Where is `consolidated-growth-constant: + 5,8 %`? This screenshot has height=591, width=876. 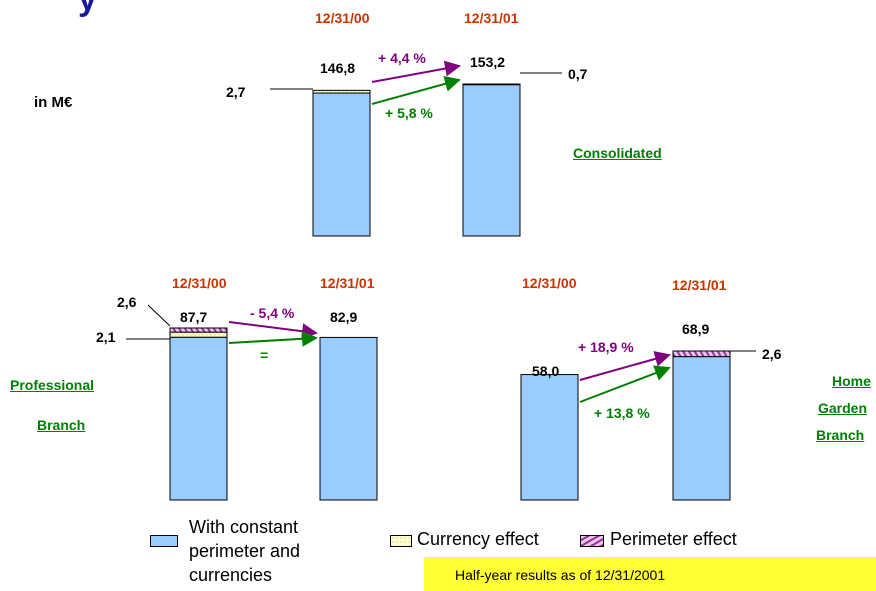 consolidated-growth-constant: + 5,8 % is located at coordinates (409, 113).